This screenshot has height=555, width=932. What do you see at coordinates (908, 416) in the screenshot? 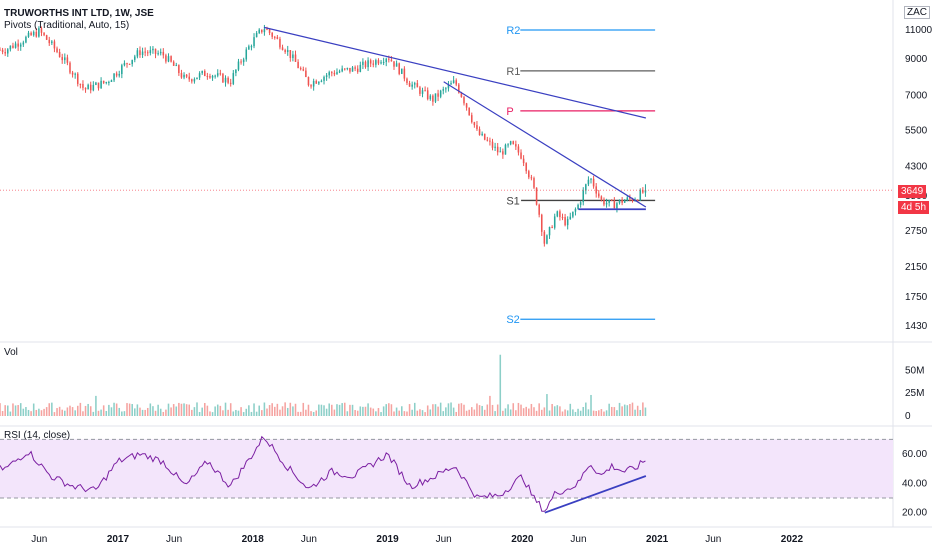
I see `volume-tick-label: 0` at bounding box center [908, 416].